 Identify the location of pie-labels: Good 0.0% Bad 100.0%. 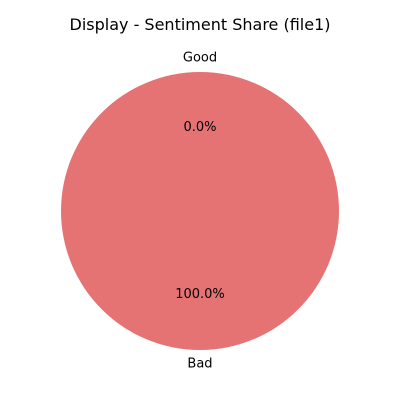
(200, 211).